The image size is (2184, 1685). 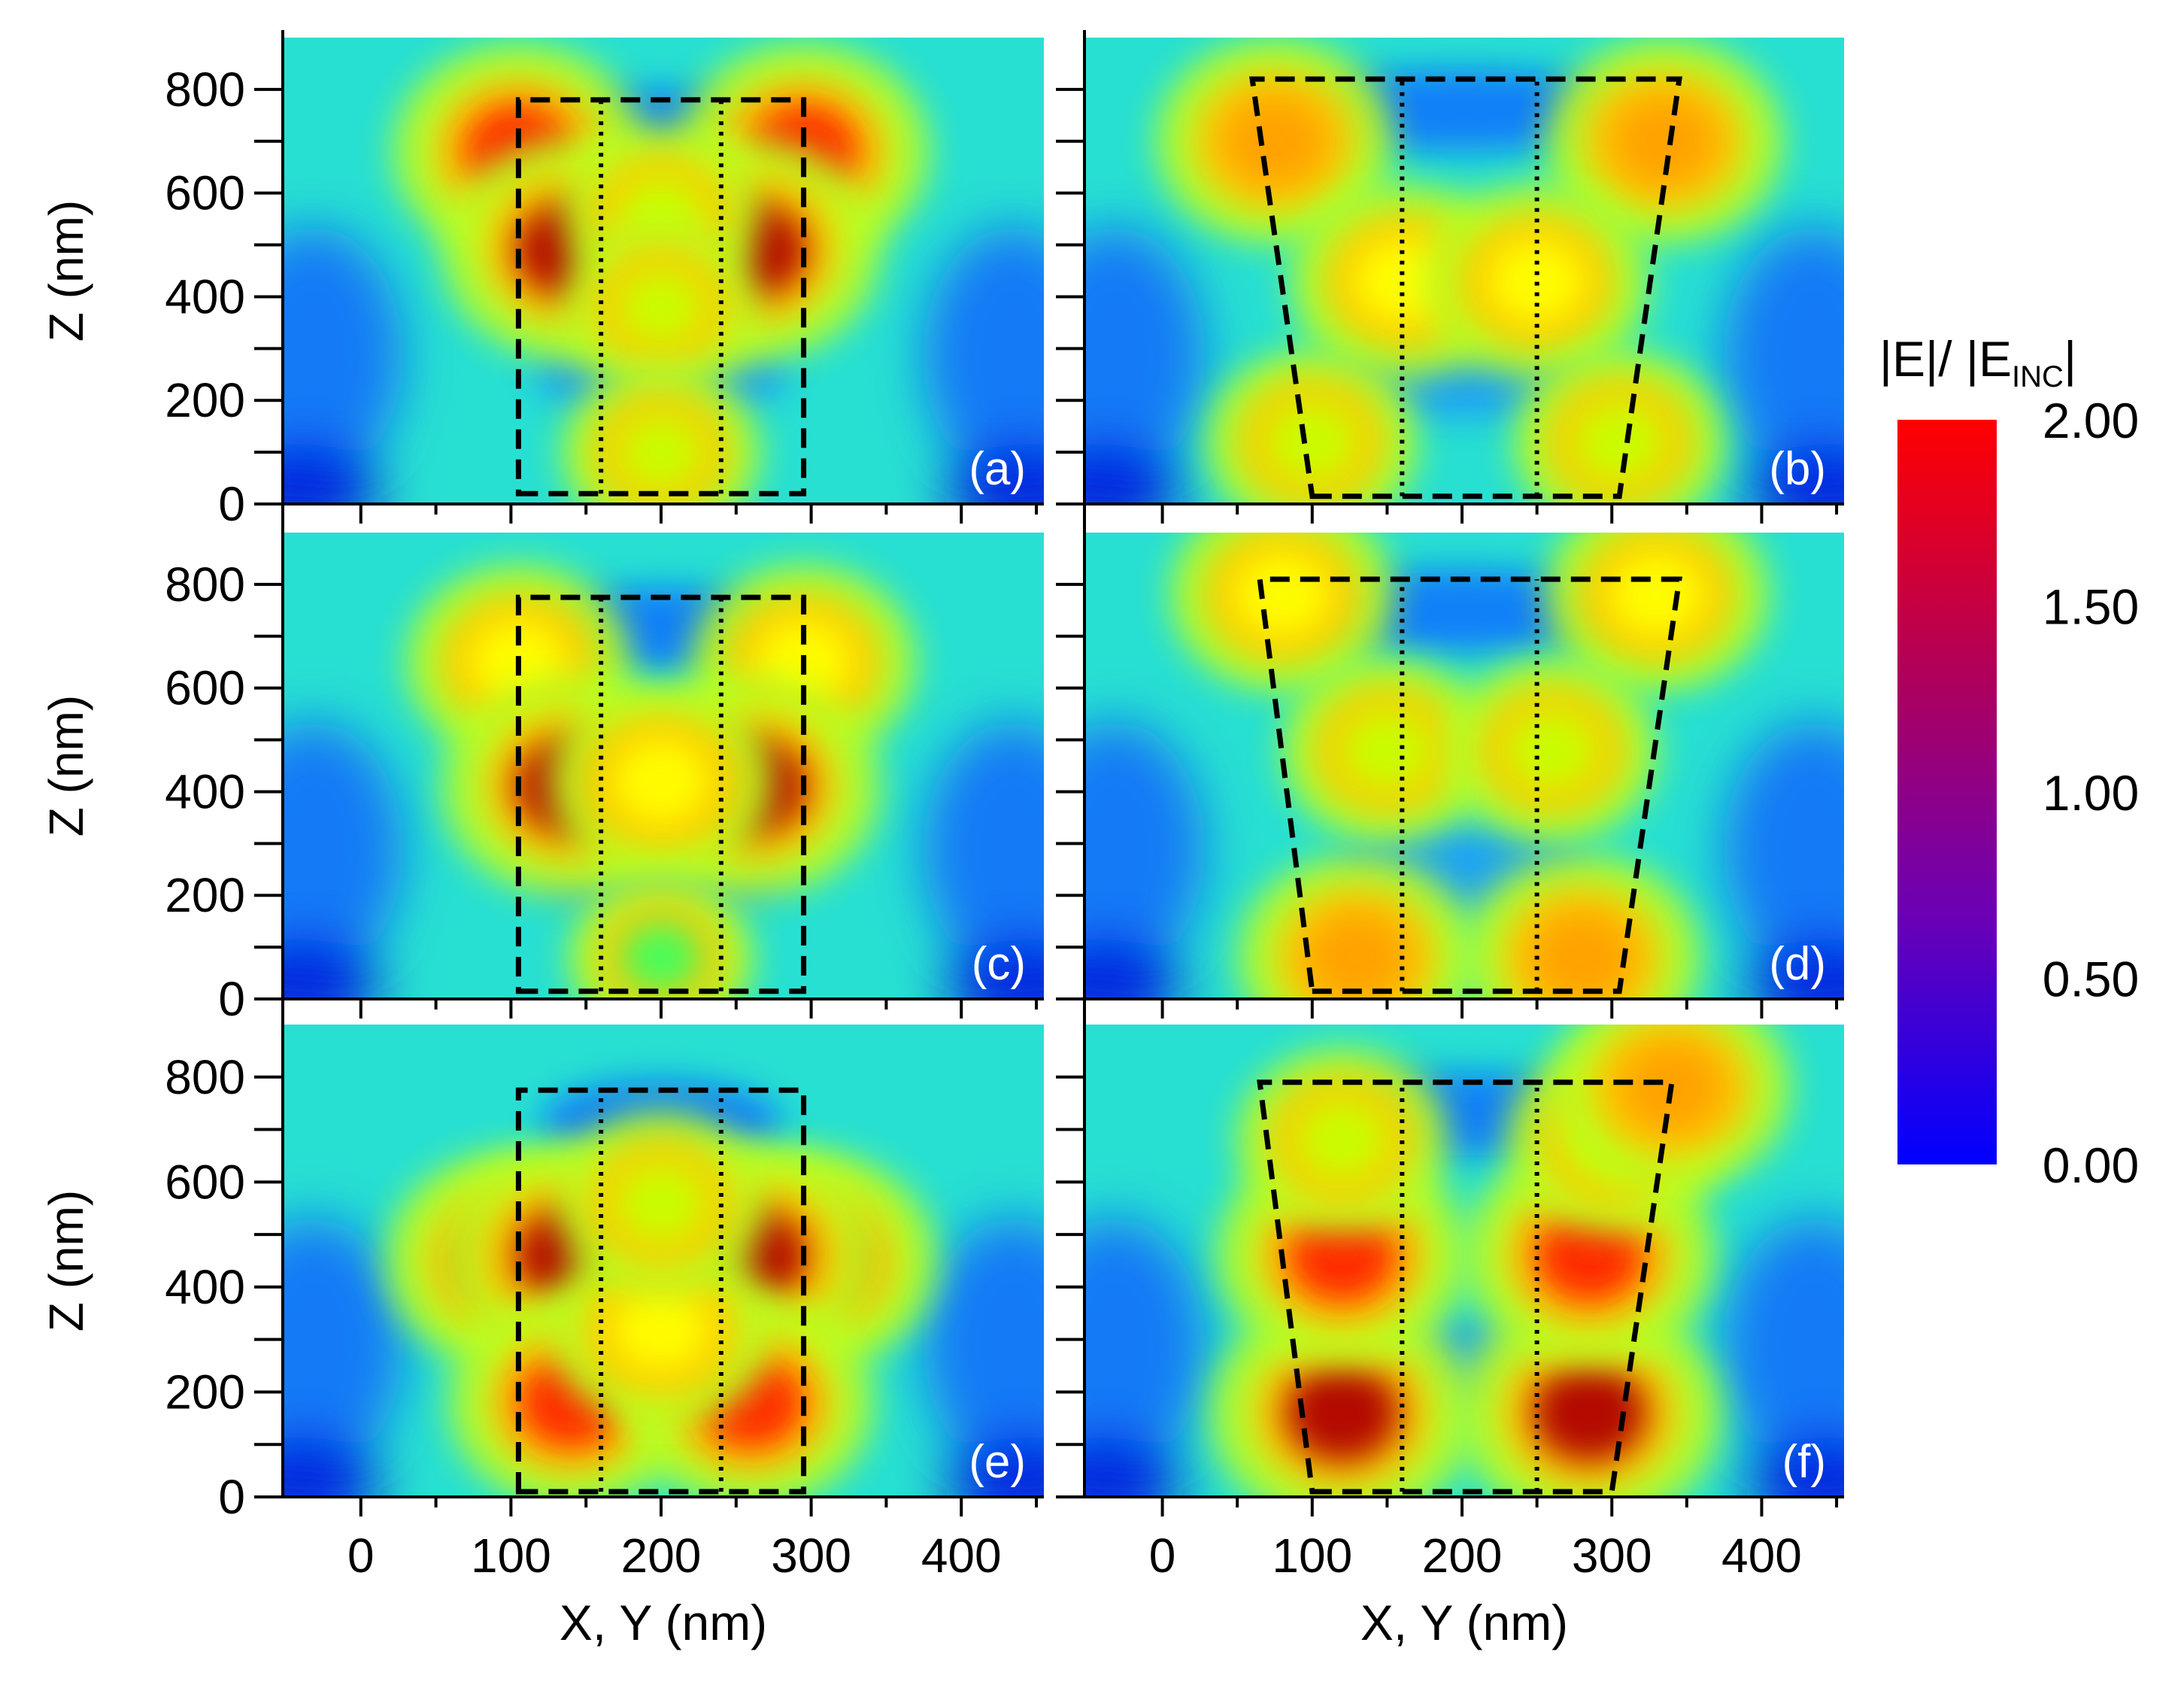 I want to click on colorbar-tick-label: 0.50, so click(x=2091, y=979).